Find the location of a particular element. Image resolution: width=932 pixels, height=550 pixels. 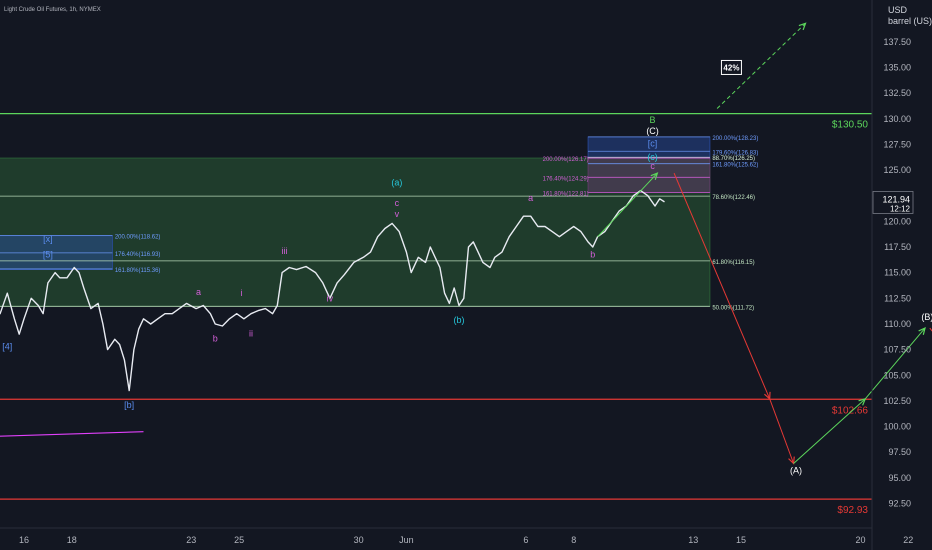

y-tick-label-8: 112.50 is located at coordinates (897, 298).